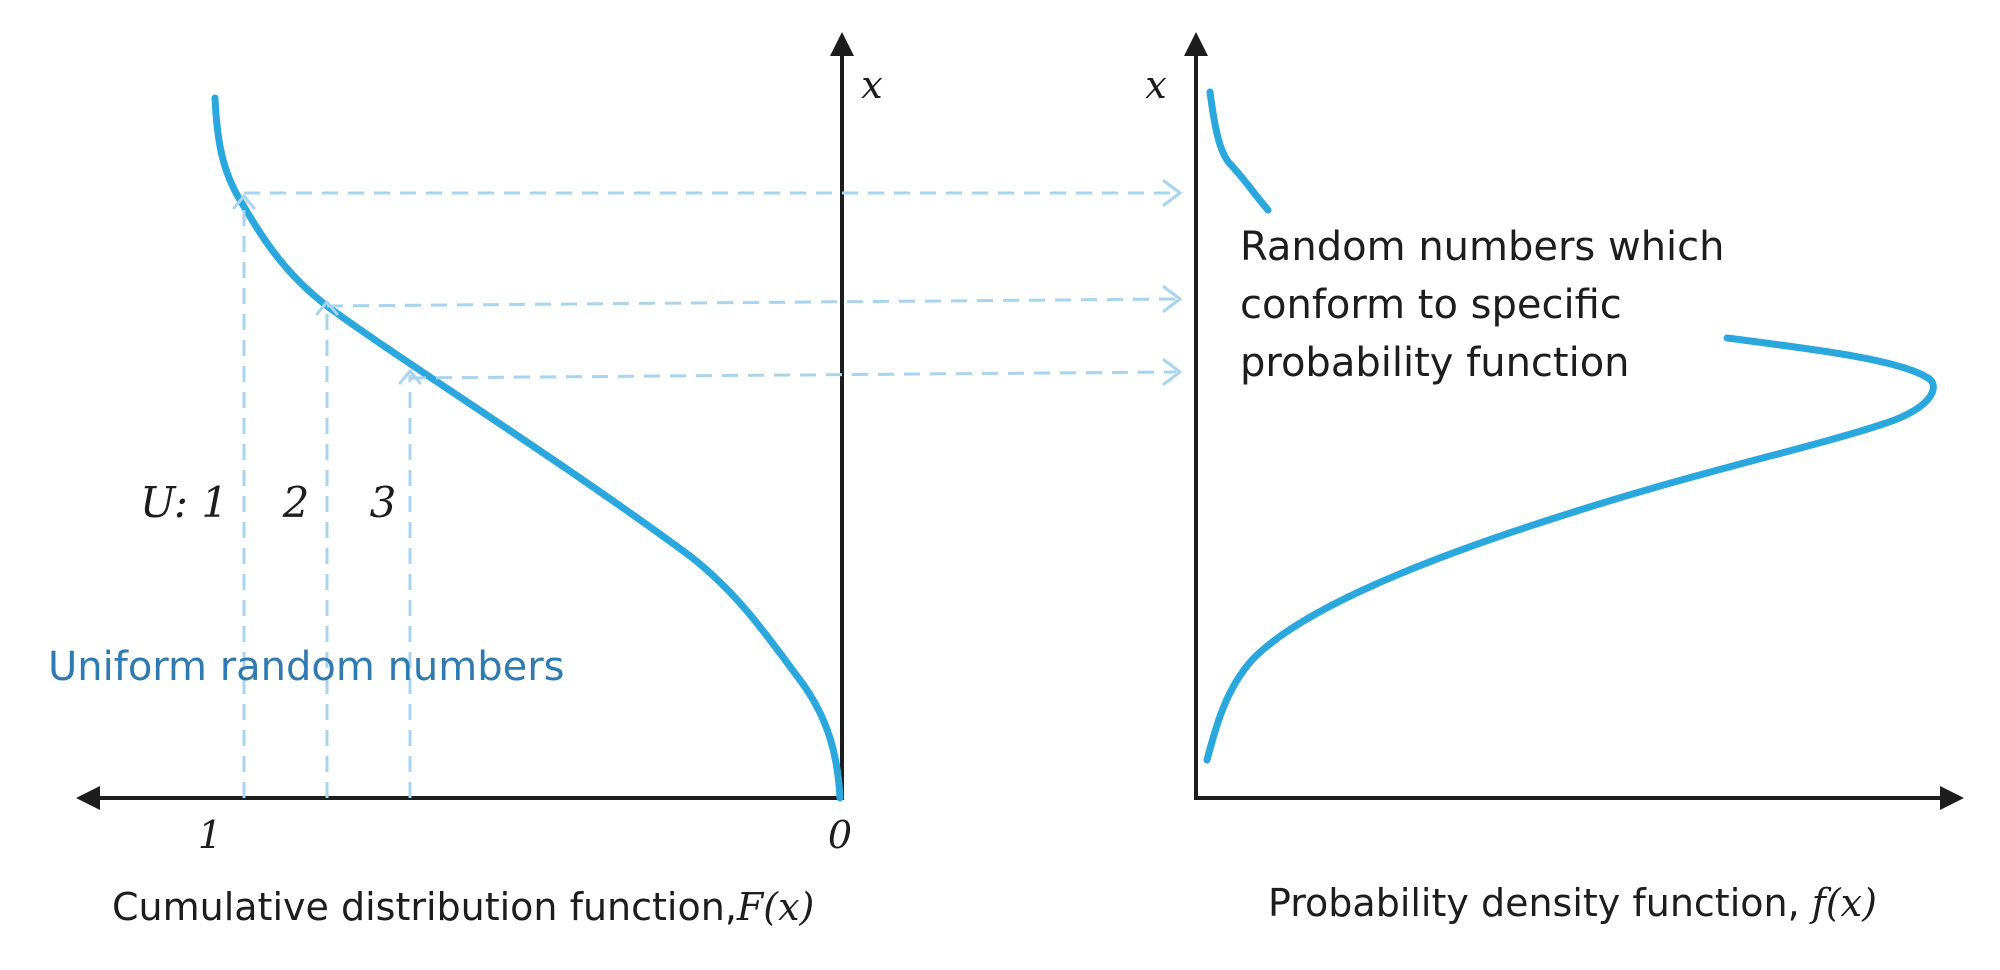 This screenshot has height=970, width=2000. Describe the element at coordinates (1431, 305) in the screenshot. I see `pdf-annotation-line-2: conform to specific` at that location.